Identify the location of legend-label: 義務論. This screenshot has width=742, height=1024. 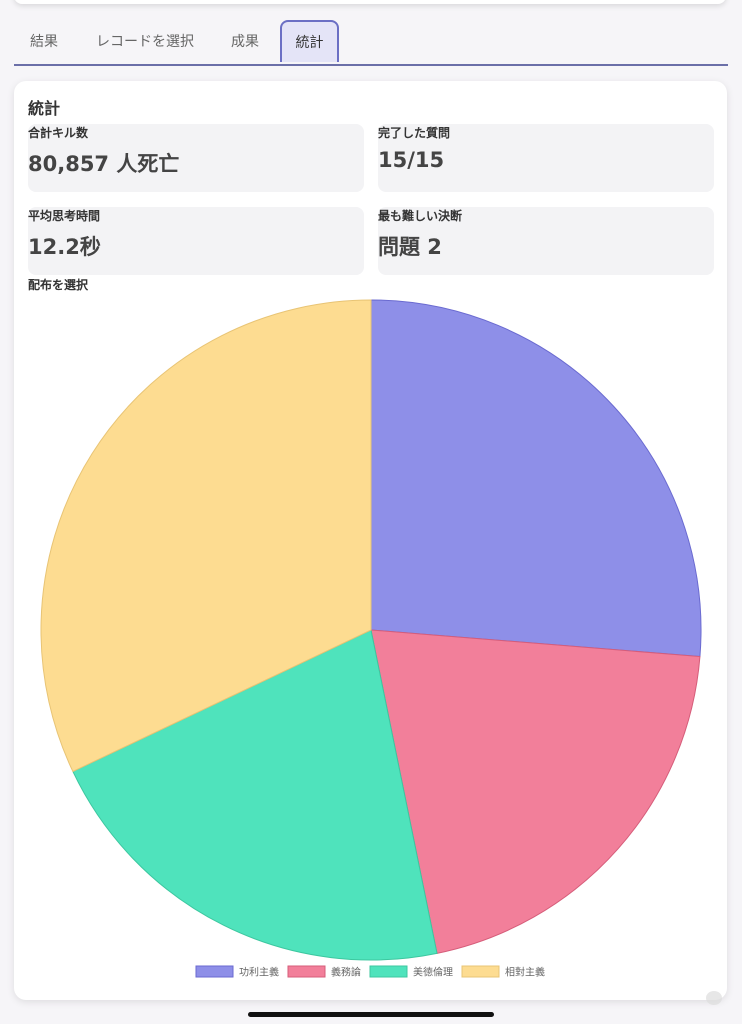
(346, 972).